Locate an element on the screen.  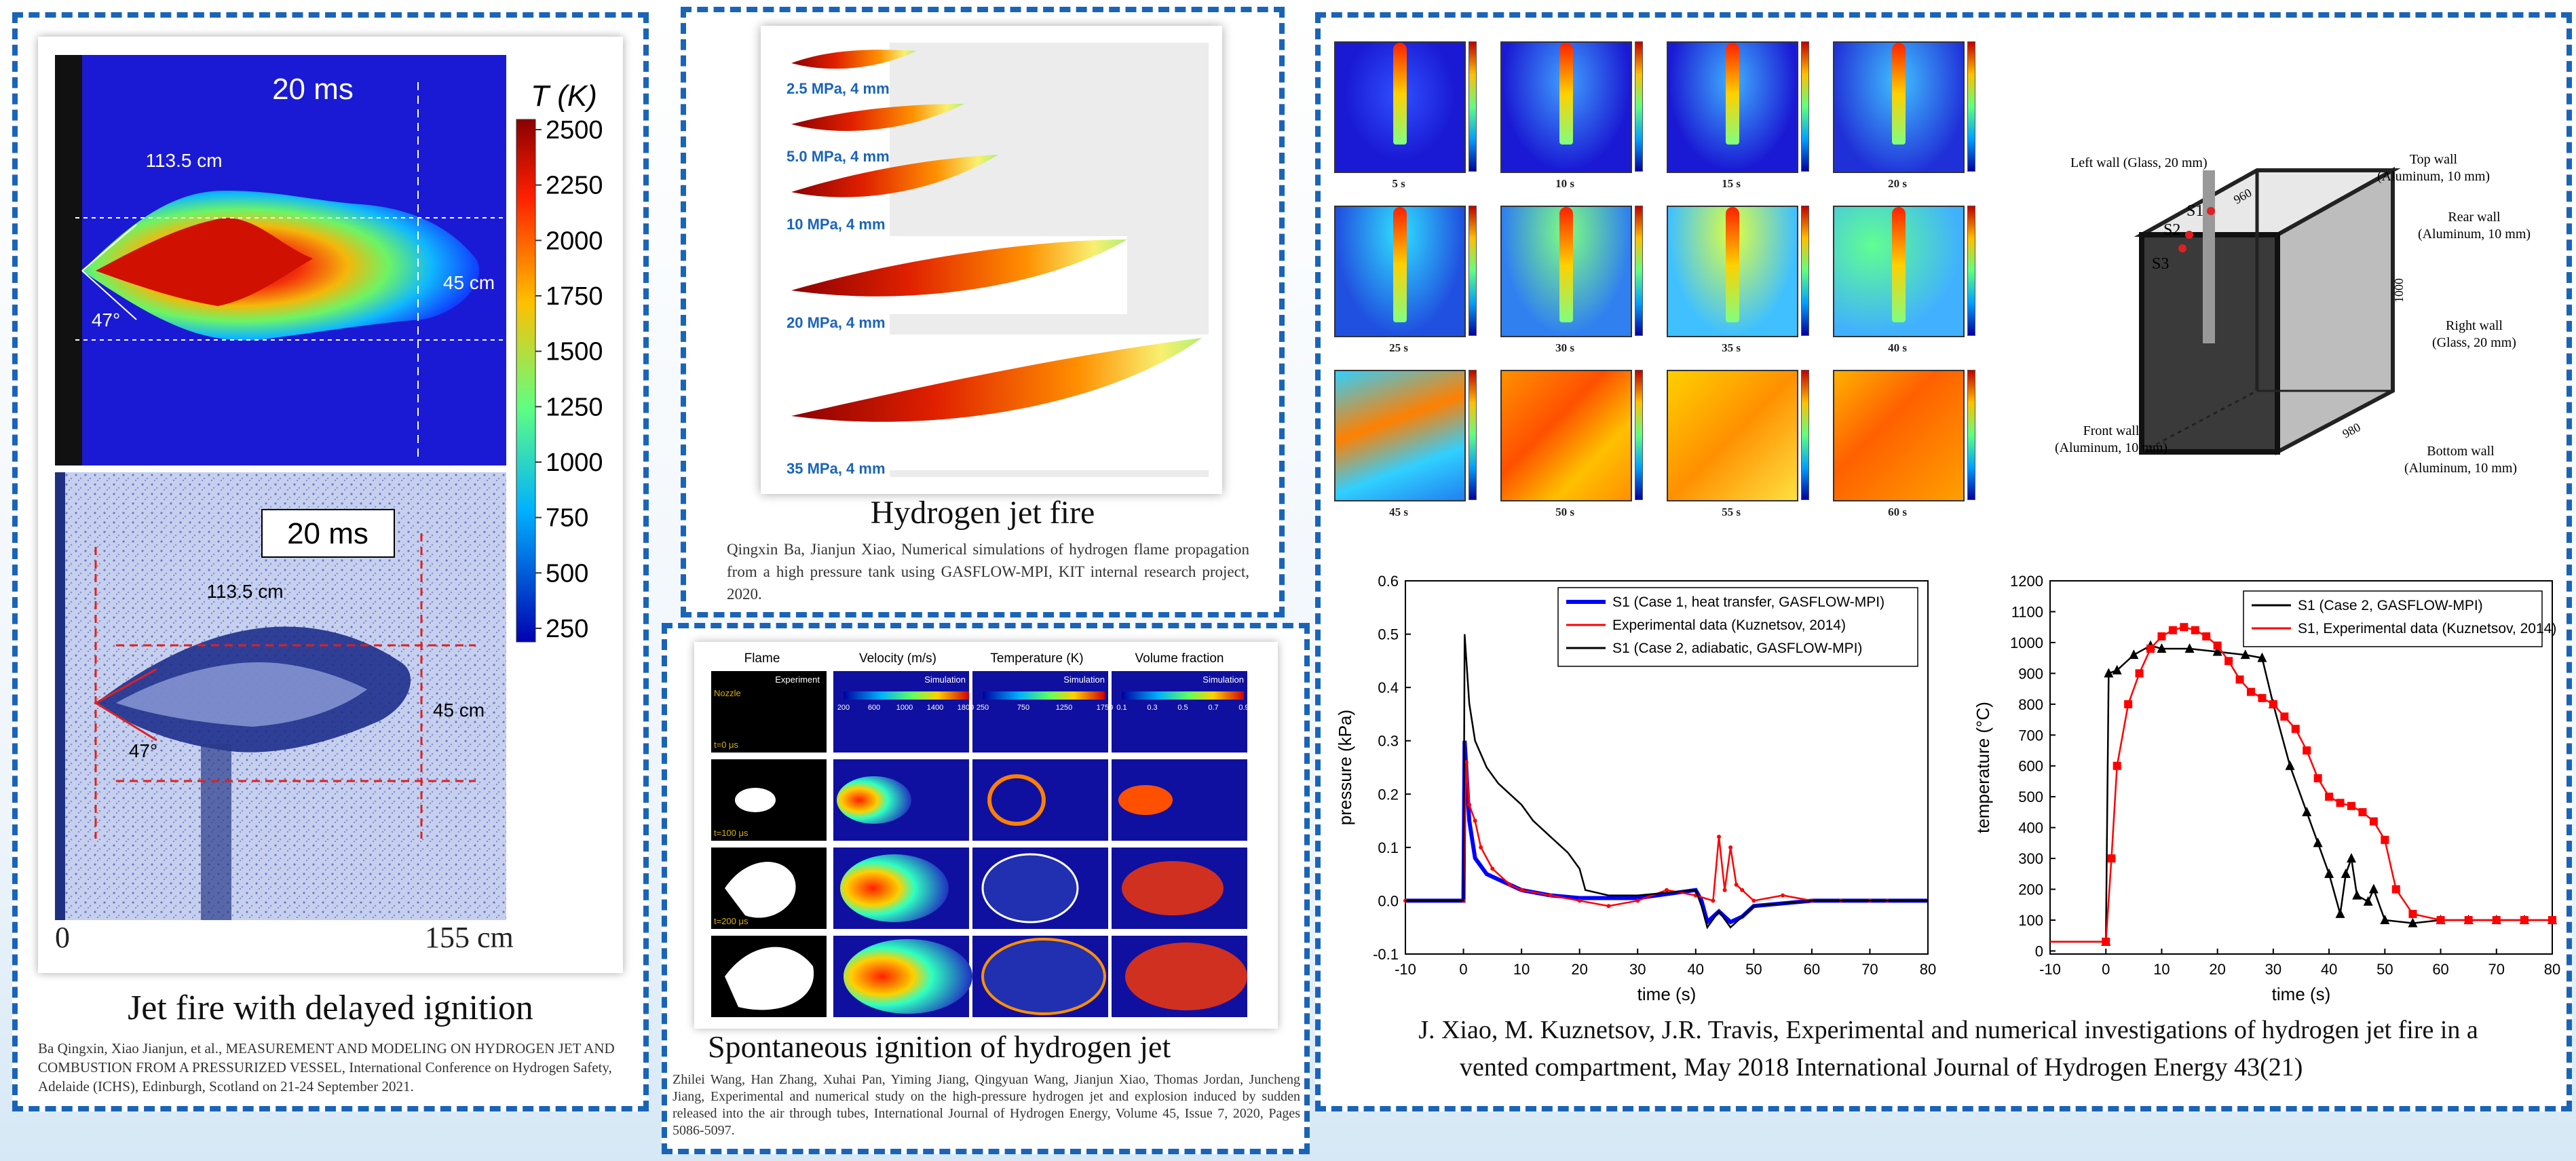
x-tick-label: 20 is located at coordinates (1579, 969).